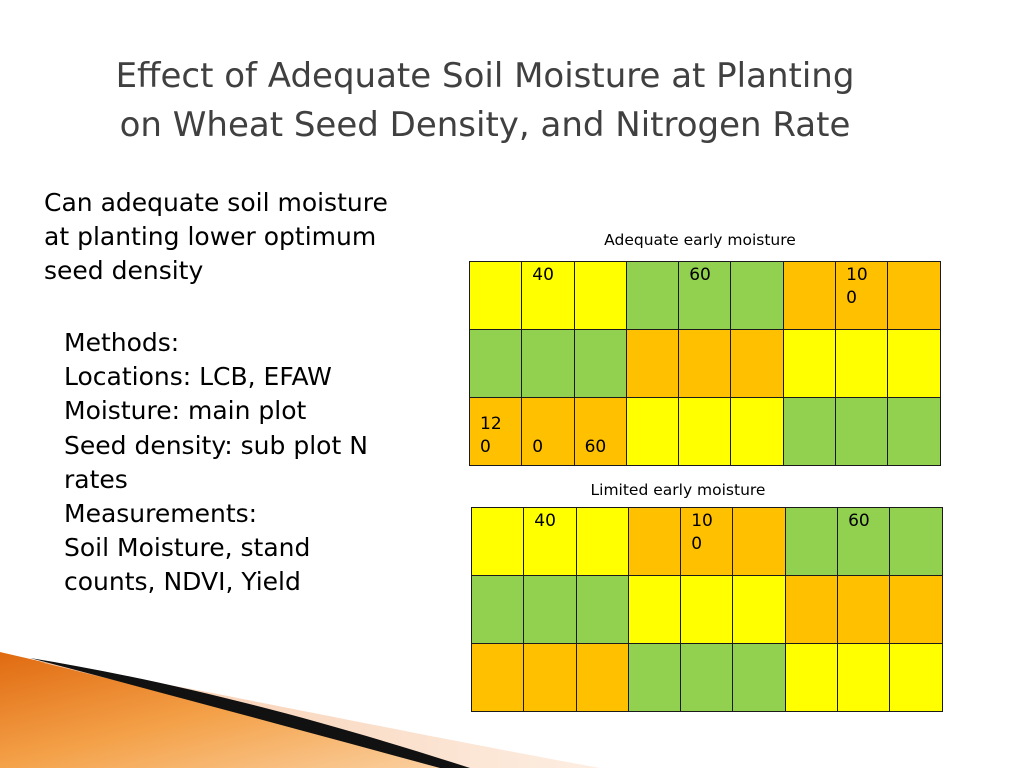 This screenshot has height=768, width=1024. What do you see at coordinates (210, 236) in the screenshot?
I see `question-line: at planting lower optimum` at bounding box center [210, 236].